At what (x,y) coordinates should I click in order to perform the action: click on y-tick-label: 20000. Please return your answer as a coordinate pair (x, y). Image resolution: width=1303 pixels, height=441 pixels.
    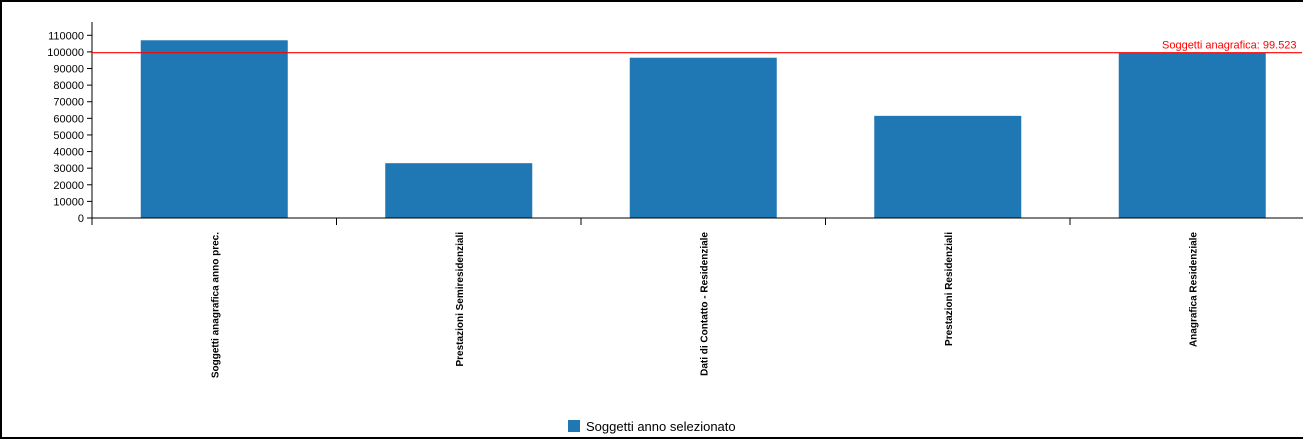
    Looking at the image, I should click on (68, 186).